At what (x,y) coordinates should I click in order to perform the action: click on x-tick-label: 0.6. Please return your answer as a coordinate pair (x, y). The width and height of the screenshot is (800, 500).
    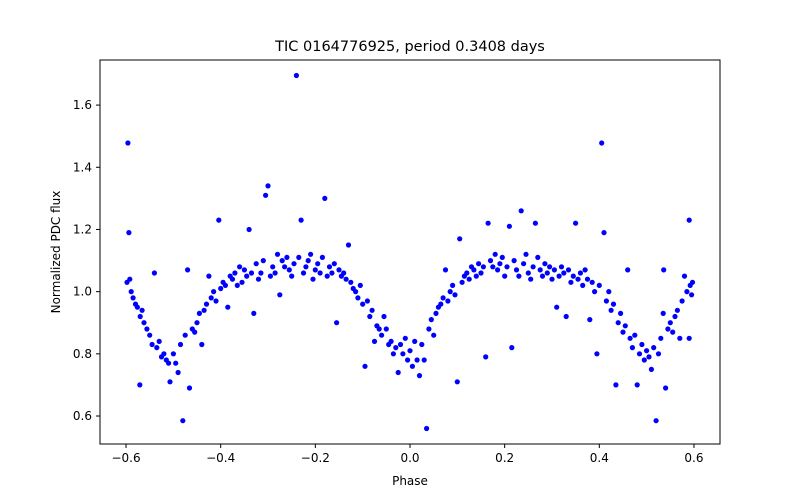
    Looking at the image, I should click on (693, 458).